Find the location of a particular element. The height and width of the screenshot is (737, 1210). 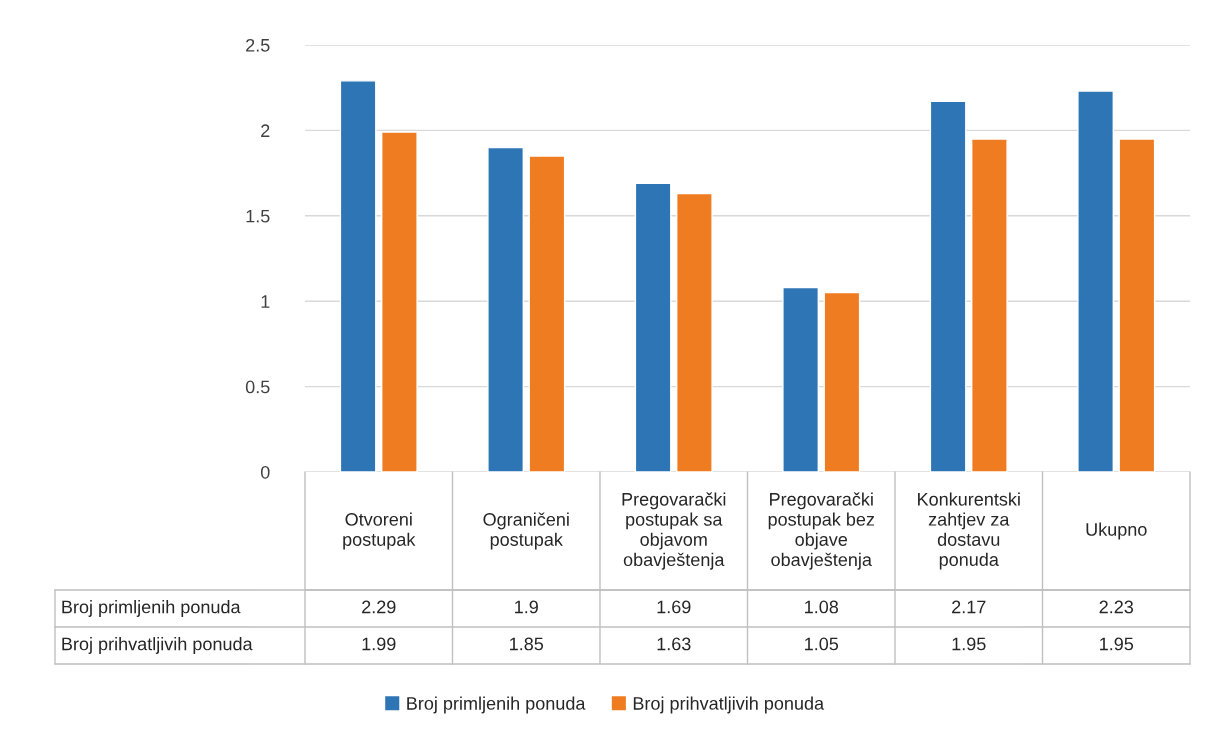

y-tick-label: 0 is located at coordinates (265, 472).